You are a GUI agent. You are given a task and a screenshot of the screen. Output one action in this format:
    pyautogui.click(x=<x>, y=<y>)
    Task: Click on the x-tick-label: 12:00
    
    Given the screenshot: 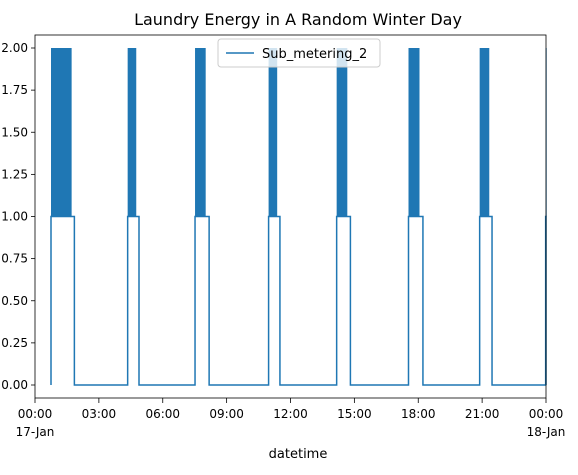 What is the action you would take?
    pyautogui.click(x=290, y=414)
    